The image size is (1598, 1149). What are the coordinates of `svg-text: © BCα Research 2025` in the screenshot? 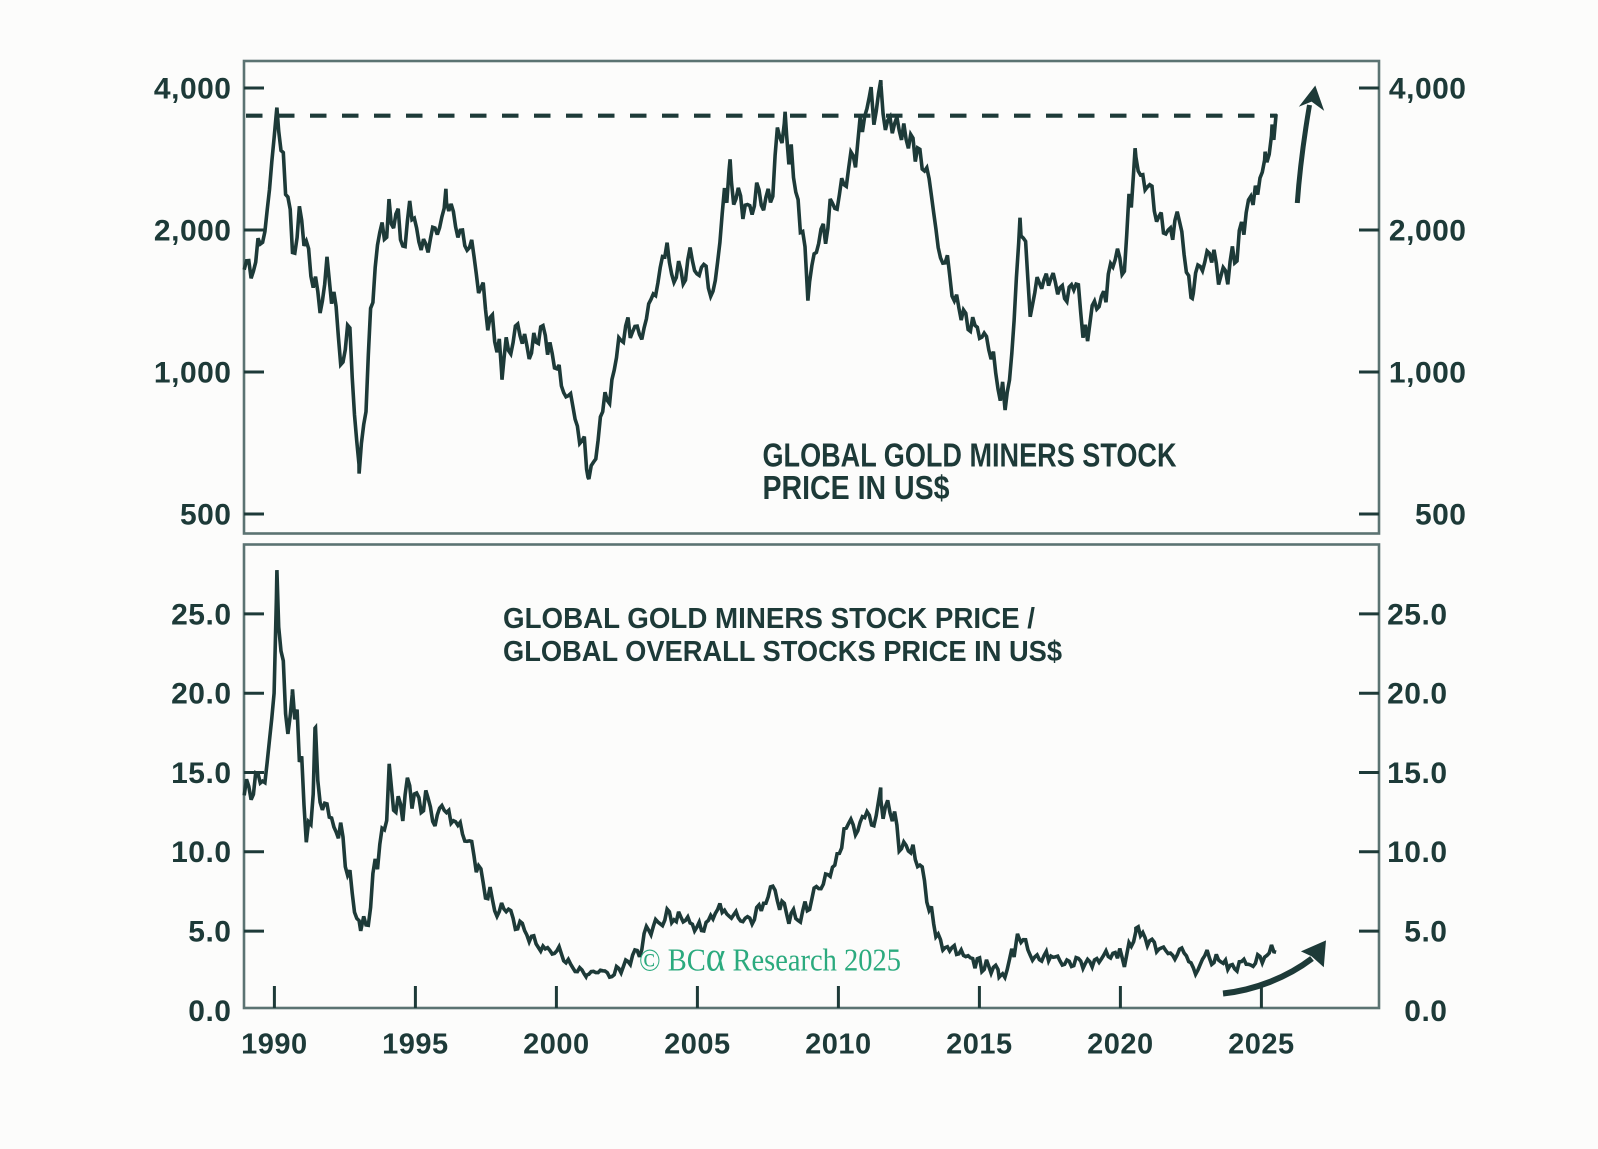 It's located at (770, 958).